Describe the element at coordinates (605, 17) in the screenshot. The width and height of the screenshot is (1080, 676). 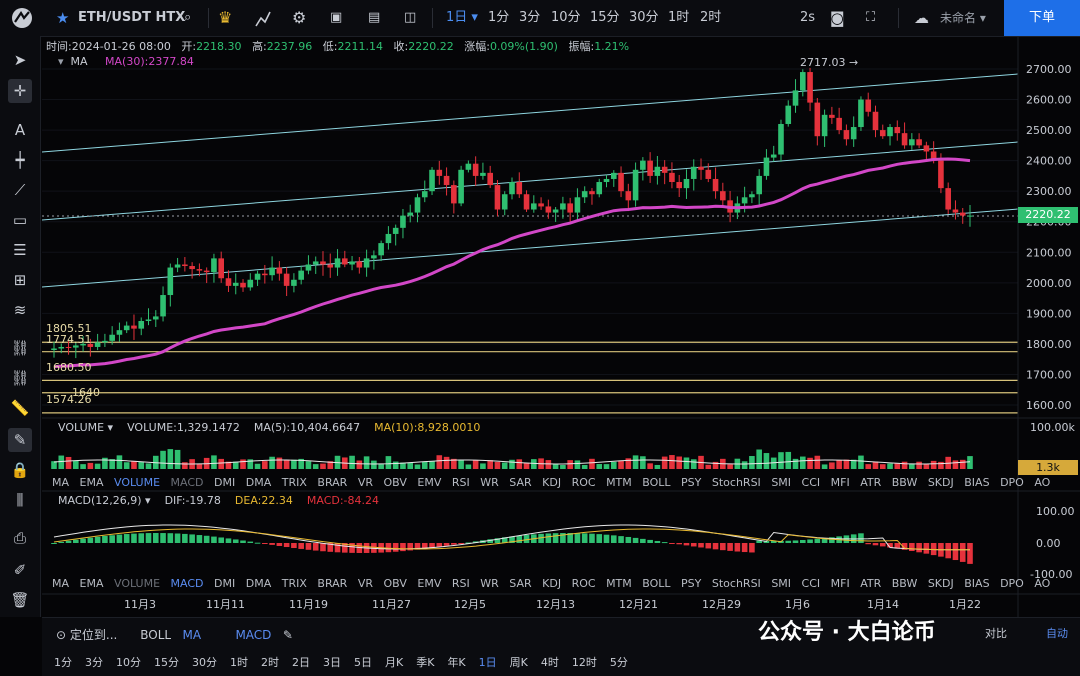
I see `interval-15m: 15分` at that location.